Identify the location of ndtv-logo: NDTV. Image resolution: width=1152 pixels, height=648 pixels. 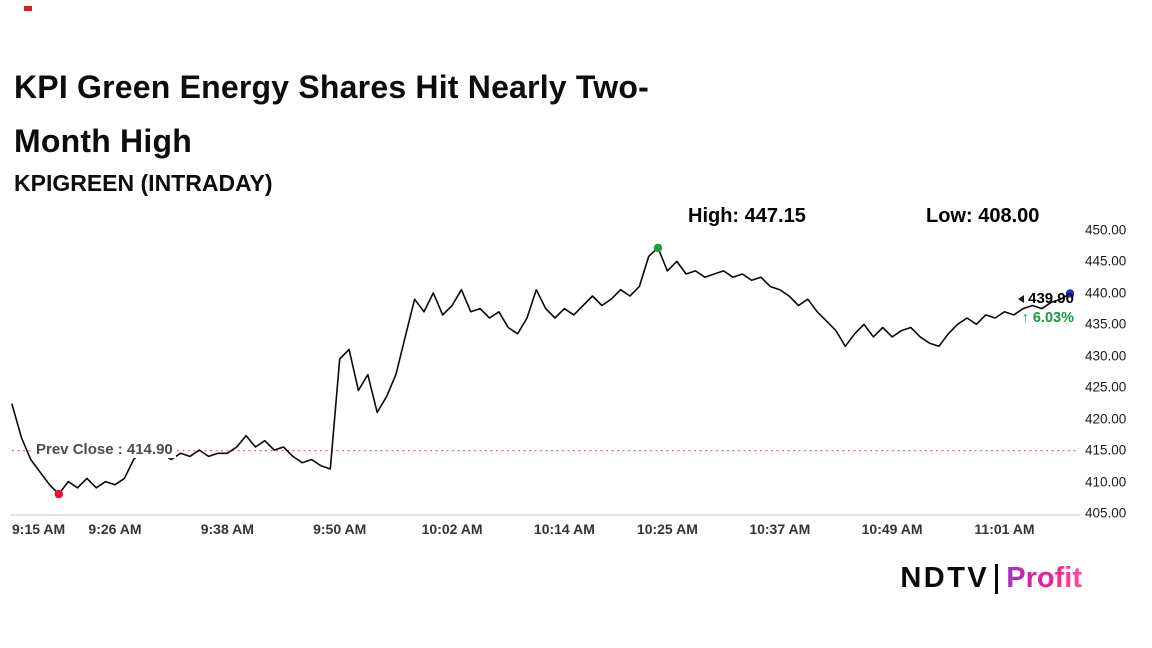
(945, 578).